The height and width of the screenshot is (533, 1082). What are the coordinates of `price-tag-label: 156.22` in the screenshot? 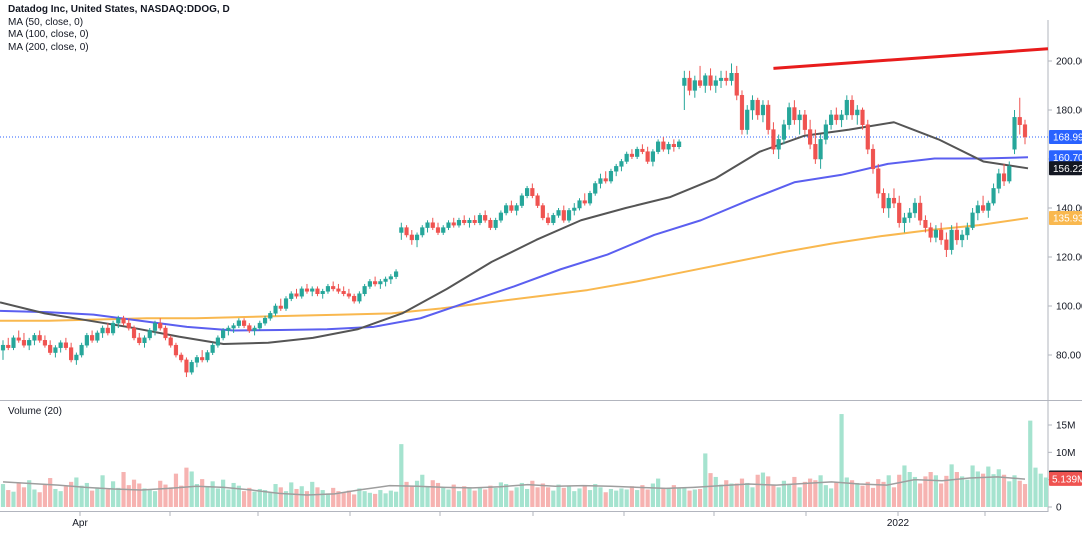 It's located at (1067, 169).